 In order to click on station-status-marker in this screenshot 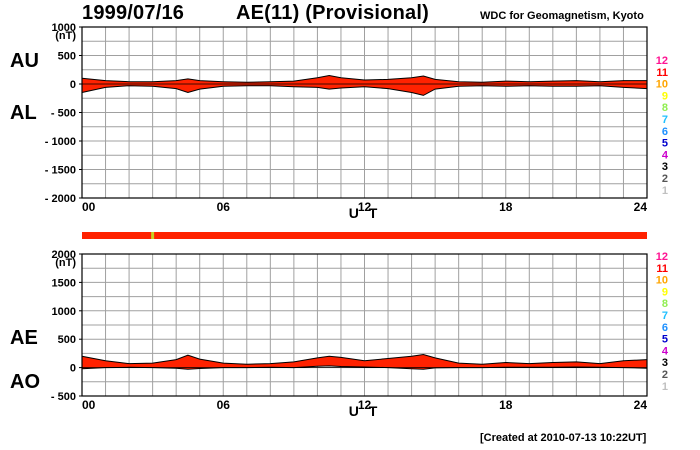, I will do `click(153, 235)`.